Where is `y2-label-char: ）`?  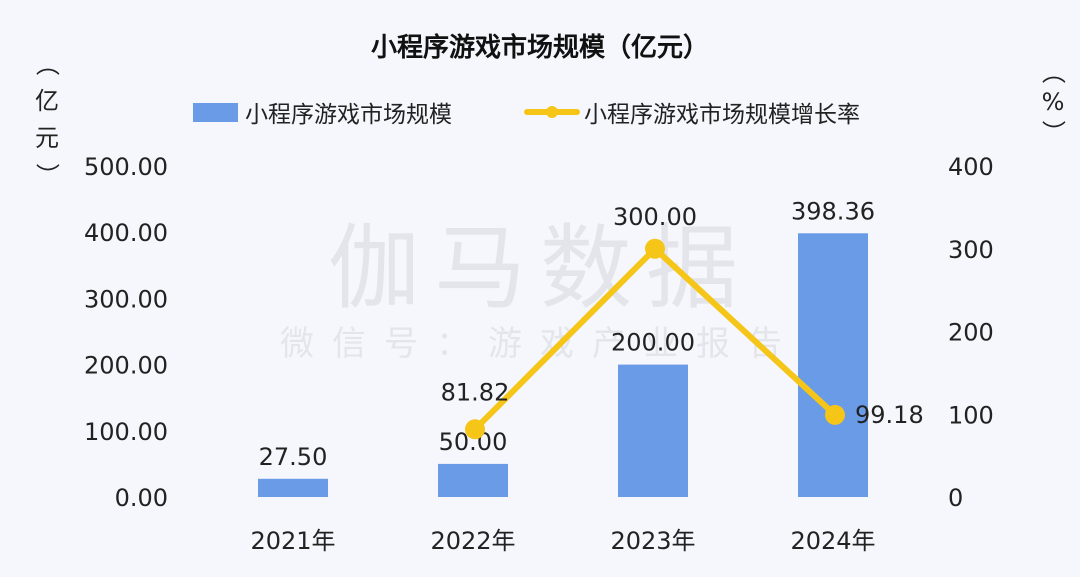
y2-label-char: ） is located at coordinates (1053, 132).